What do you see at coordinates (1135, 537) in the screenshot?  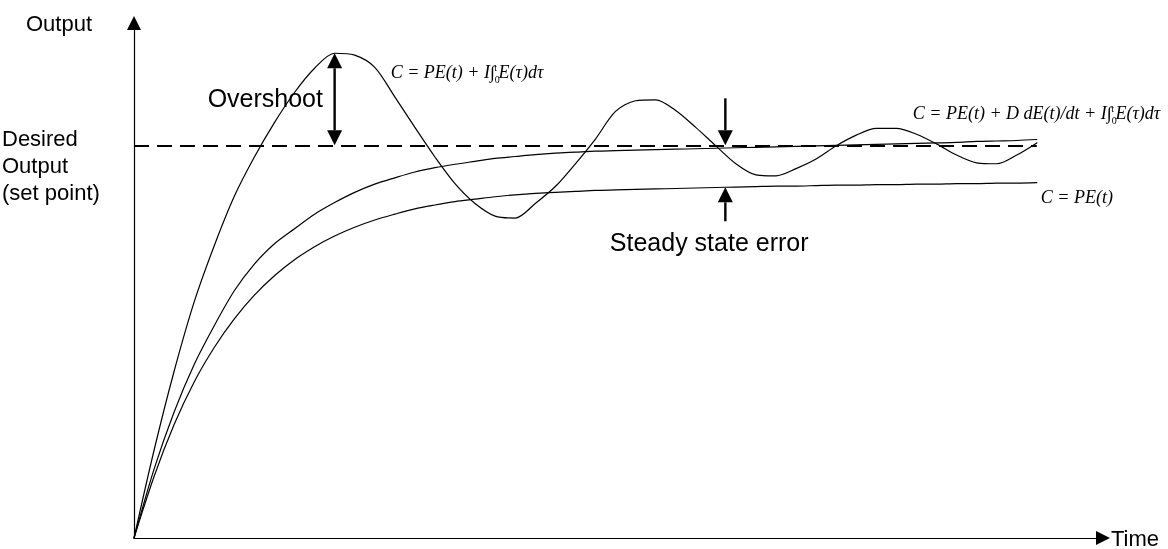 I see `x-axis-title: Time` at bounding box center [1135, 537].